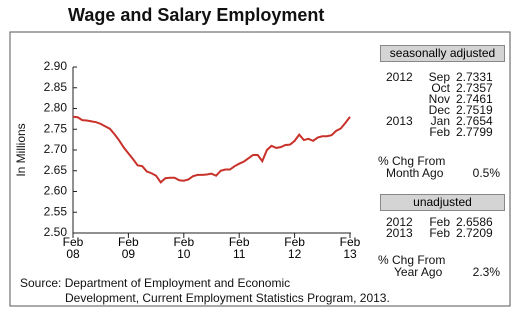  I want to click on change-value: 0.5%, so click(486, 173).